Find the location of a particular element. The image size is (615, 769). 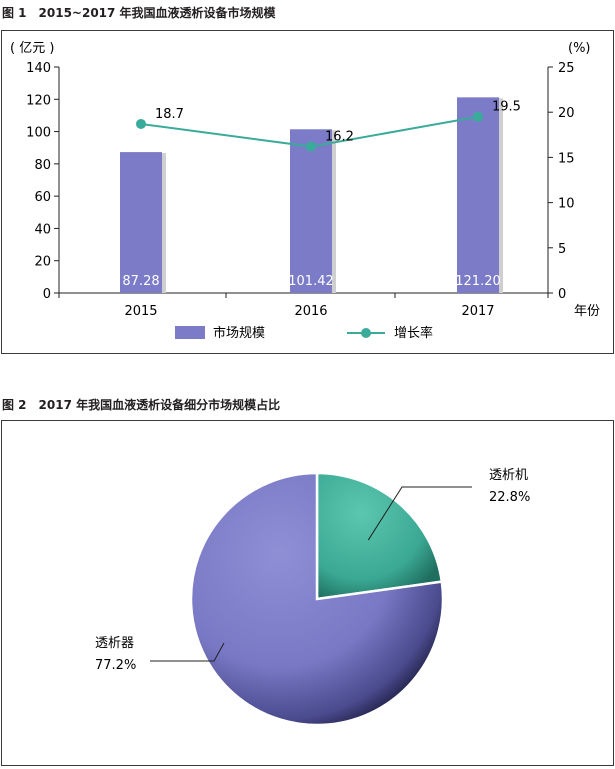

y-right-tick-label: 25 is located at coordinates (566, 68).